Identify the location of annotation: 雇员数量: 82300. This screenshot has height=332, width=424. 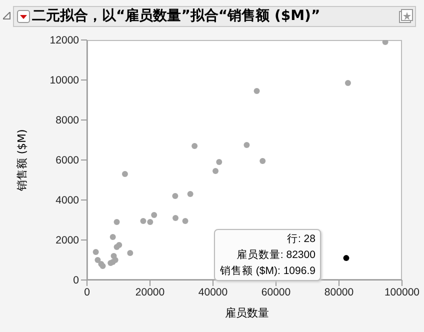
(275, 255).